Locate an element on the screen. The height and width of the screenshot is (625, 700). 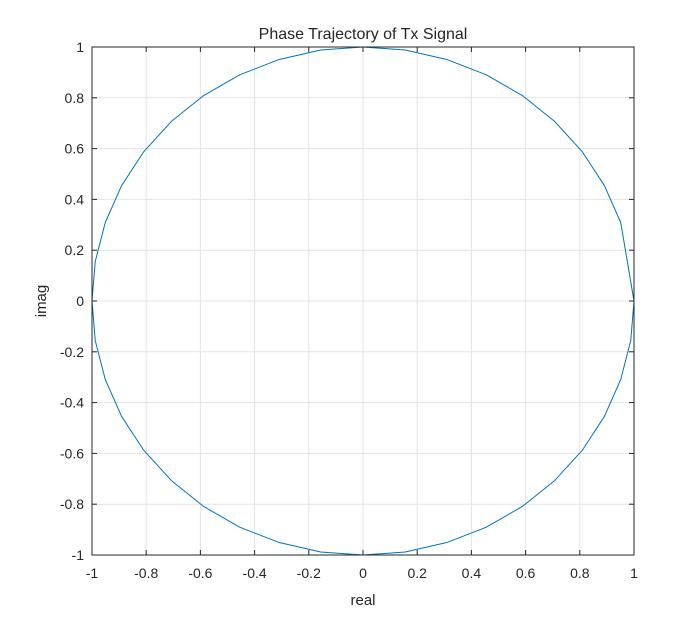
y-tick-label: 0 is located at coordinates (80, 301).